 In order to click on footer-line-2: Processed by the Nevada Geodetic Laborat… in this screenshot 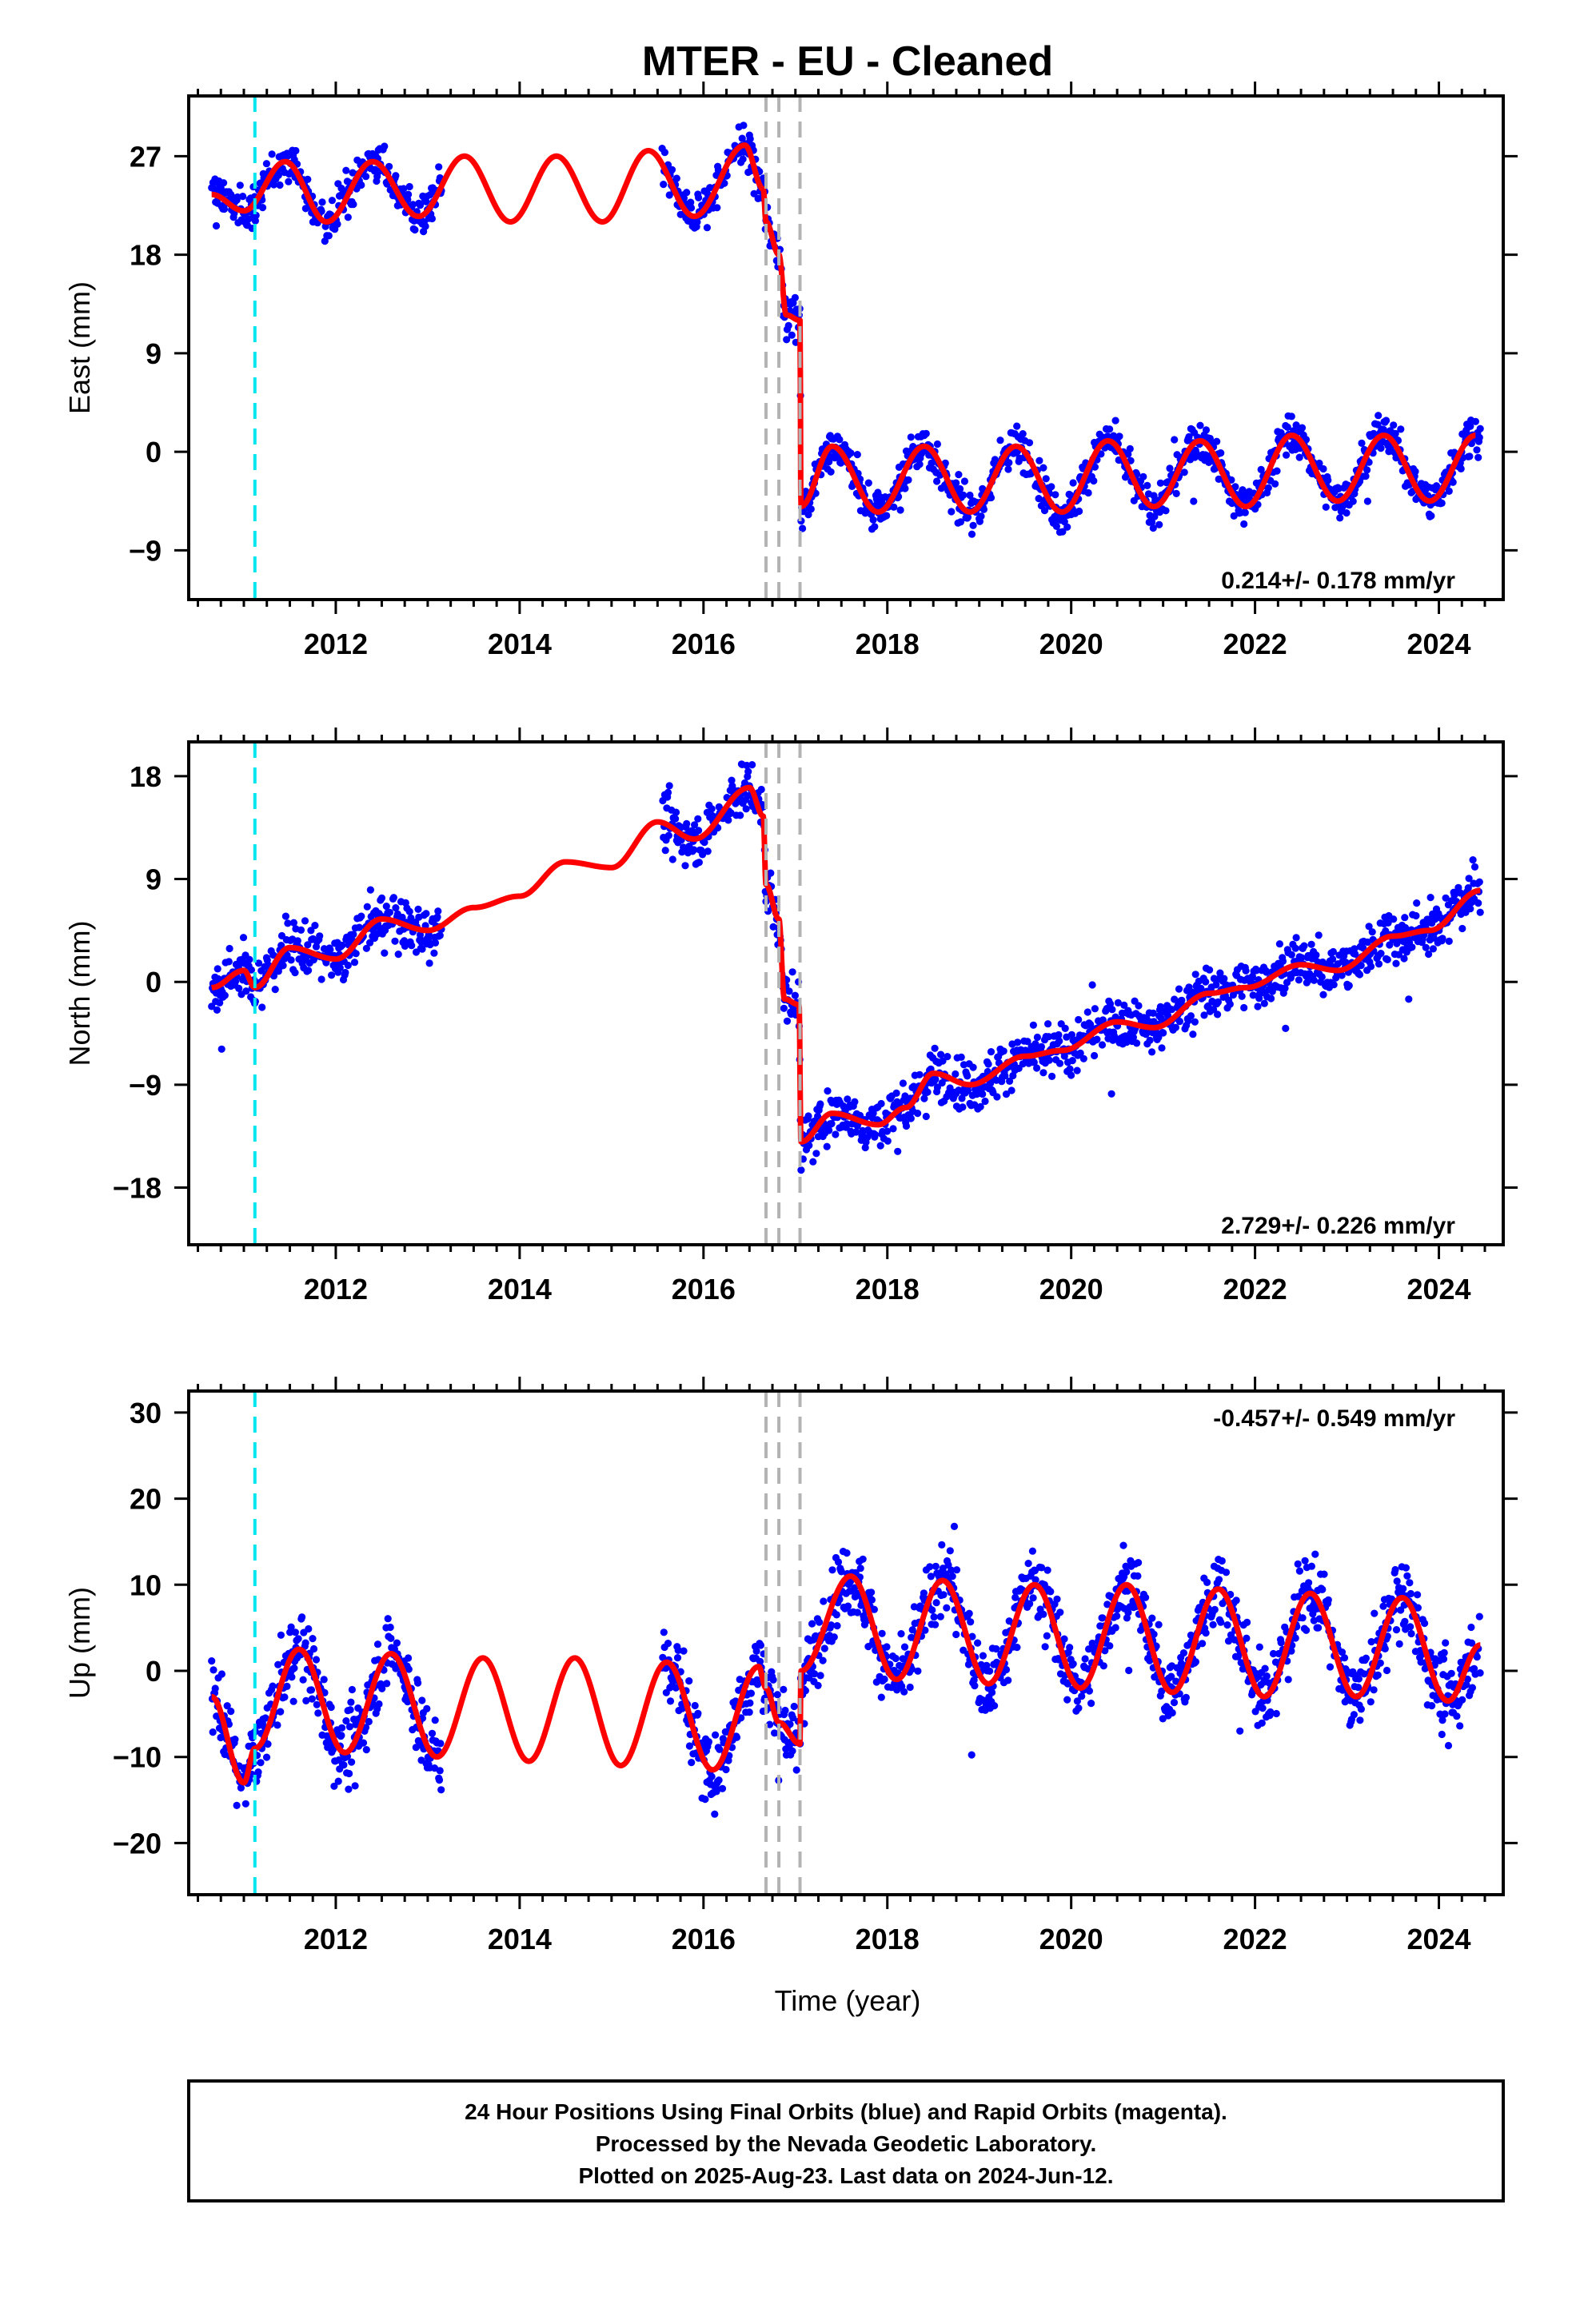, I will do `click(846, 2144)`.